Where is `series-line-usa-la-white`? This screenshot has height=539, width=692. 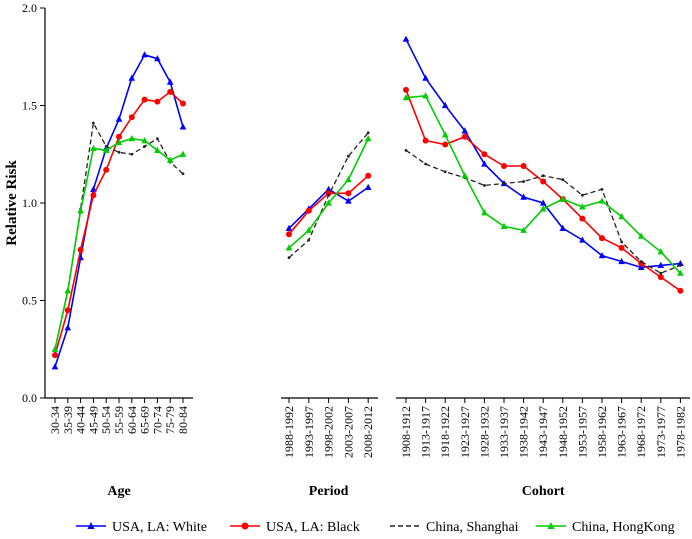 series-line-usa-la-white is located at coordinates (119, 210).